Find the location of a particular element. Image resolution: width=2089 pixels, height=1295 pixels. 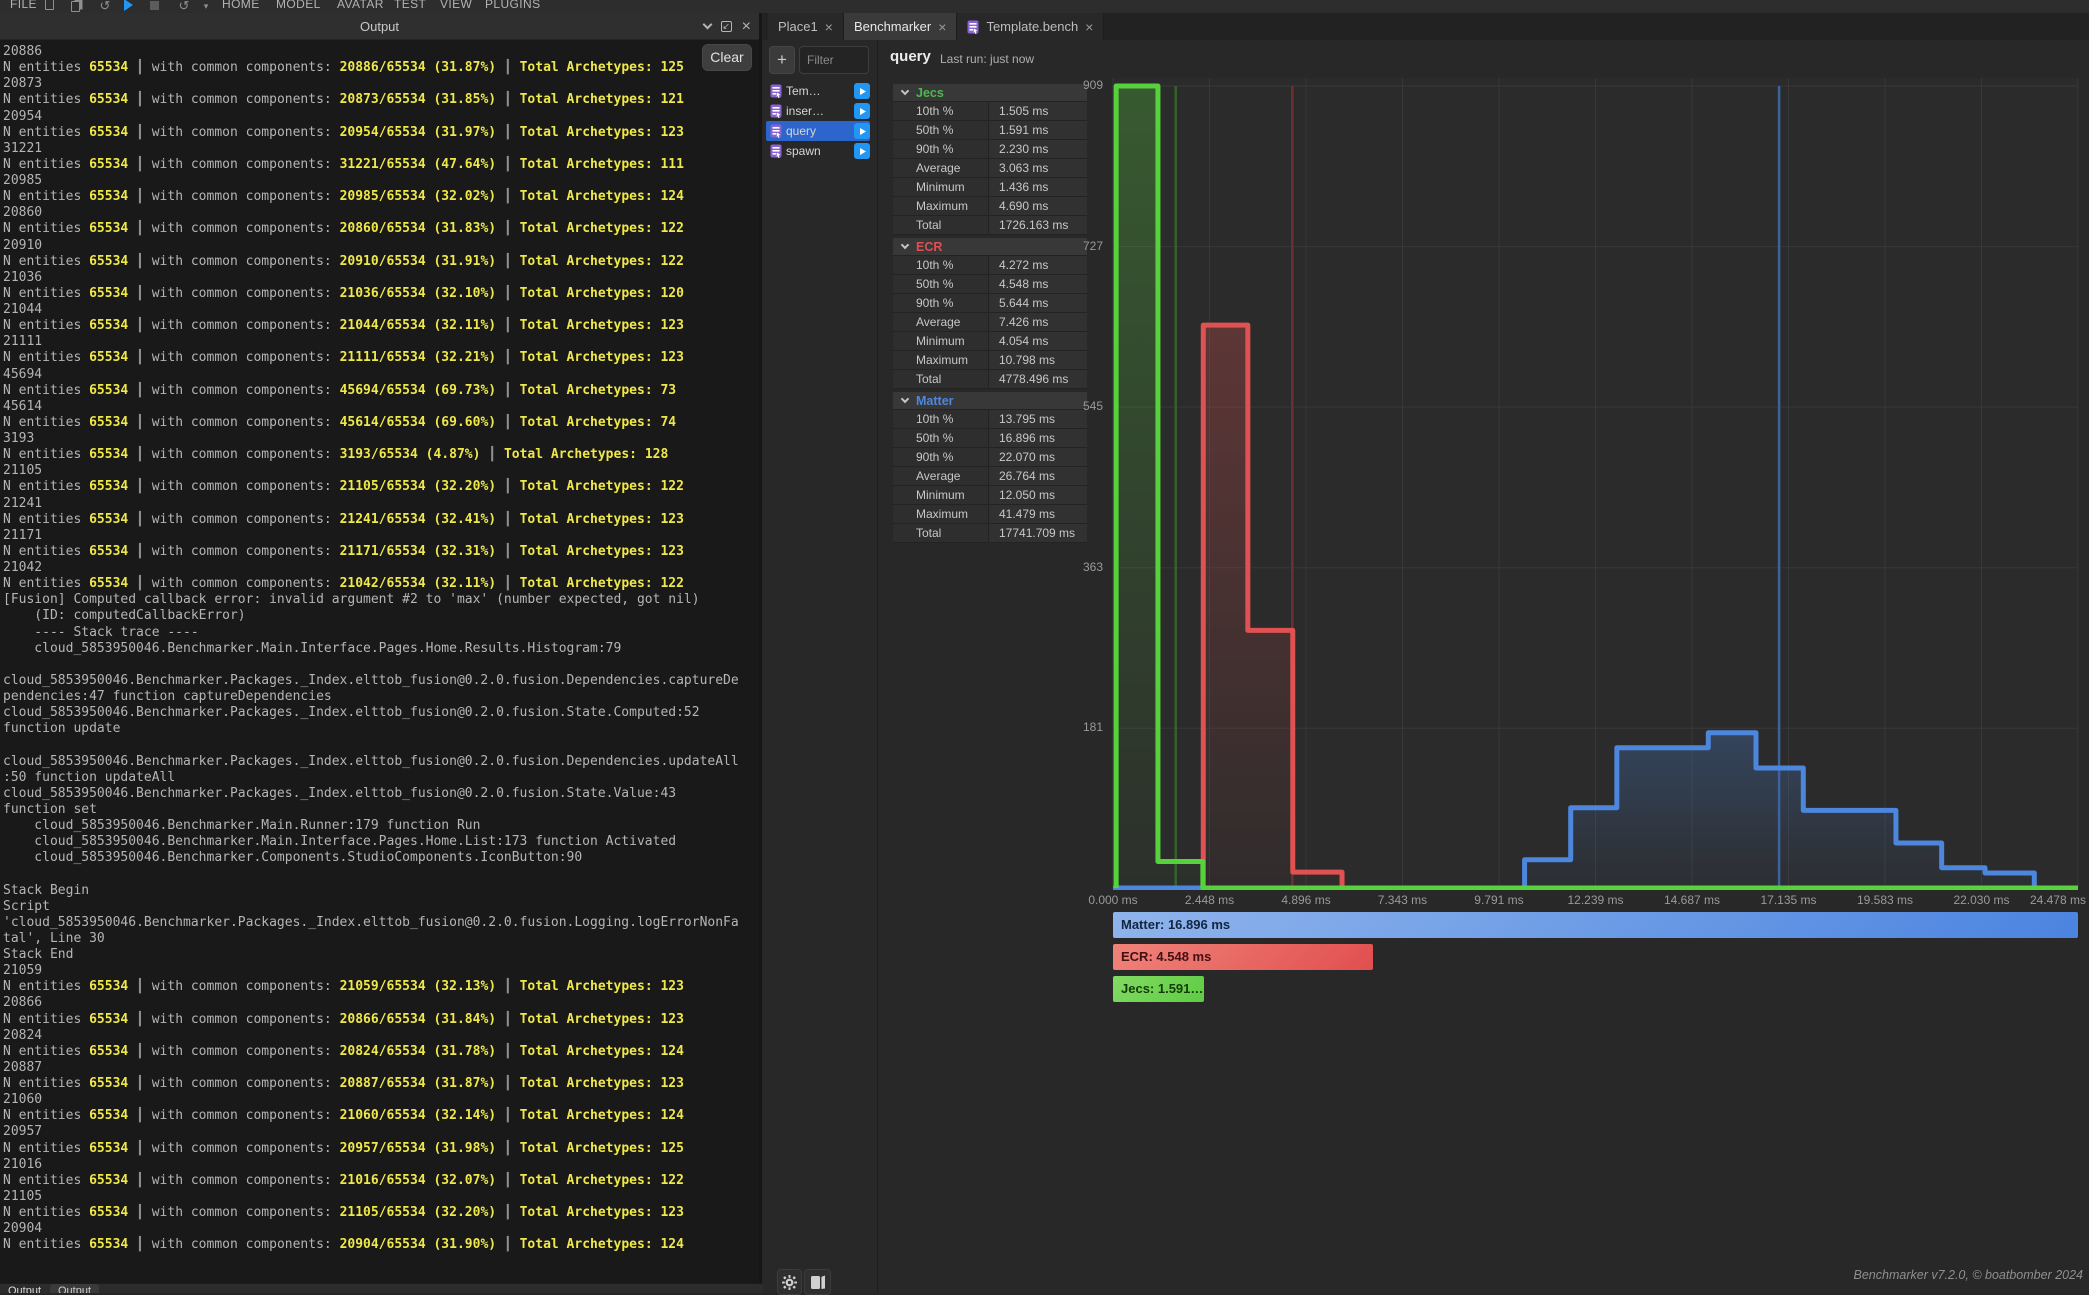

stat-label: 10th % is located at coordinates (941, 265).